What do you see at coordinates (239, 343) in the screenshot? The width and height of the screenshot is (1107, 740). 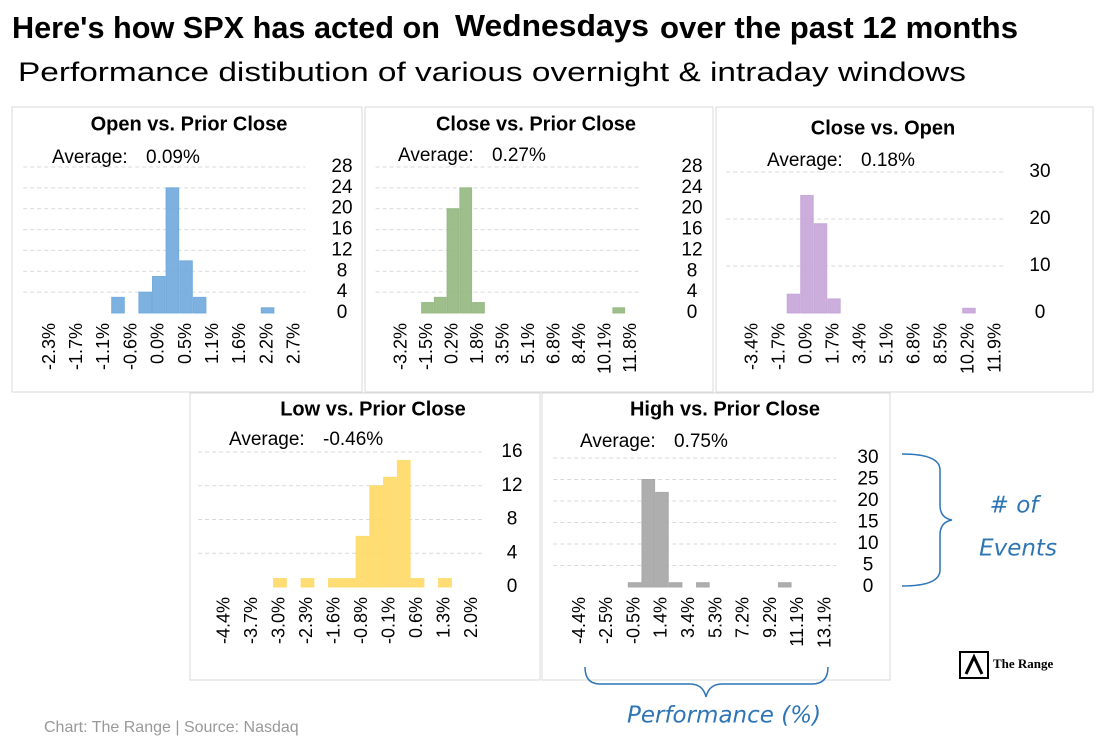 I see `x-tick-label: 1.6%` at bounding box center [239, 343].